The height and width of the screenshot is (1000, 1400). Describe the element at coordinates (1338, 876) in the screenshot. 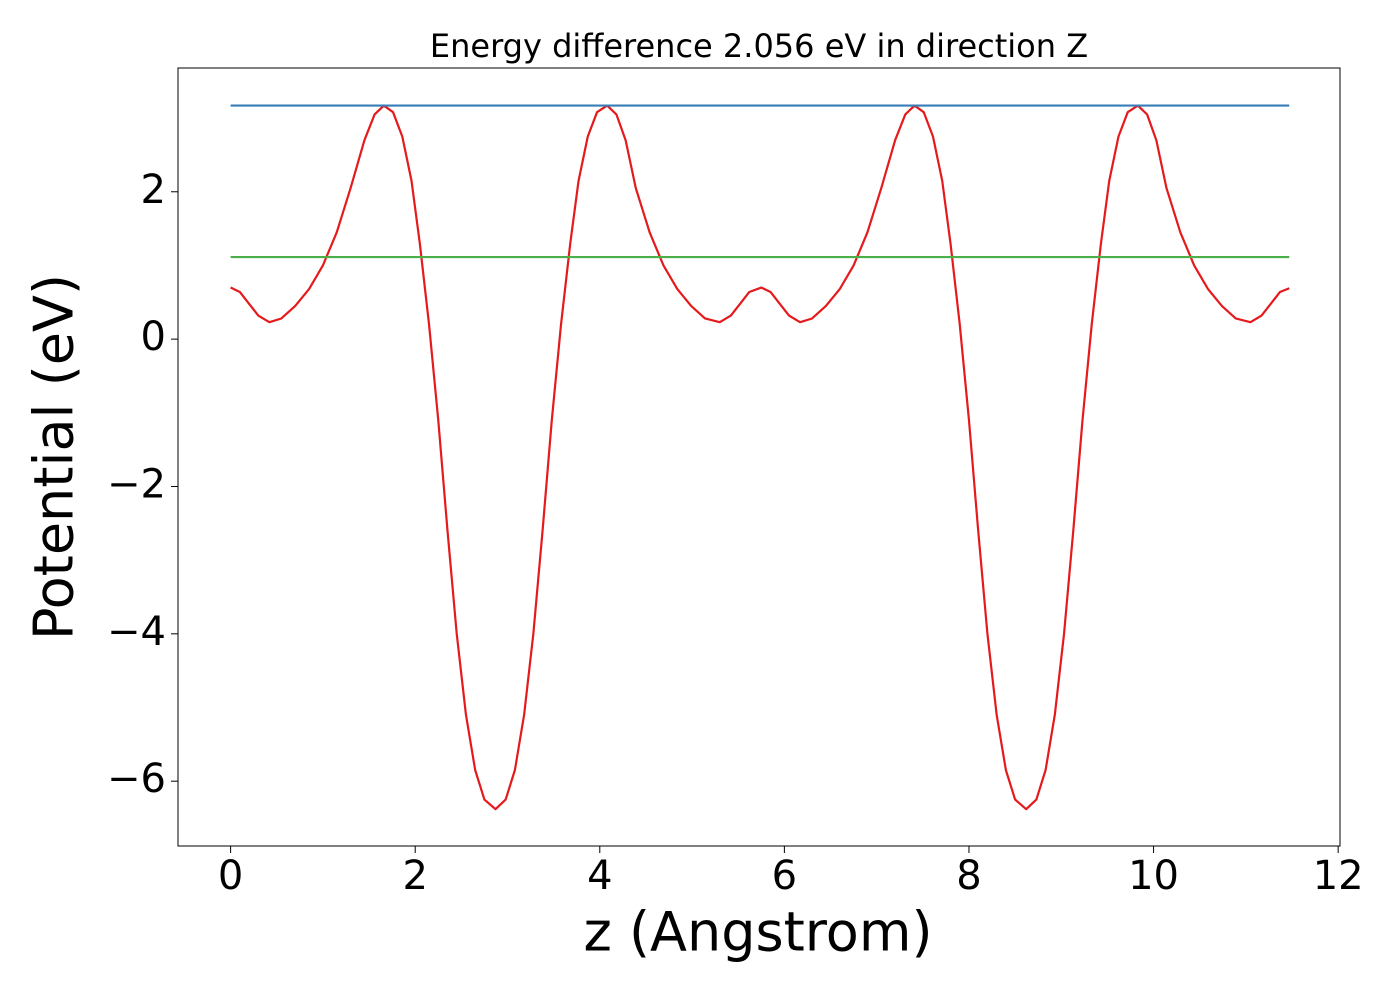

I see `x-tick-label: 12` at that location.